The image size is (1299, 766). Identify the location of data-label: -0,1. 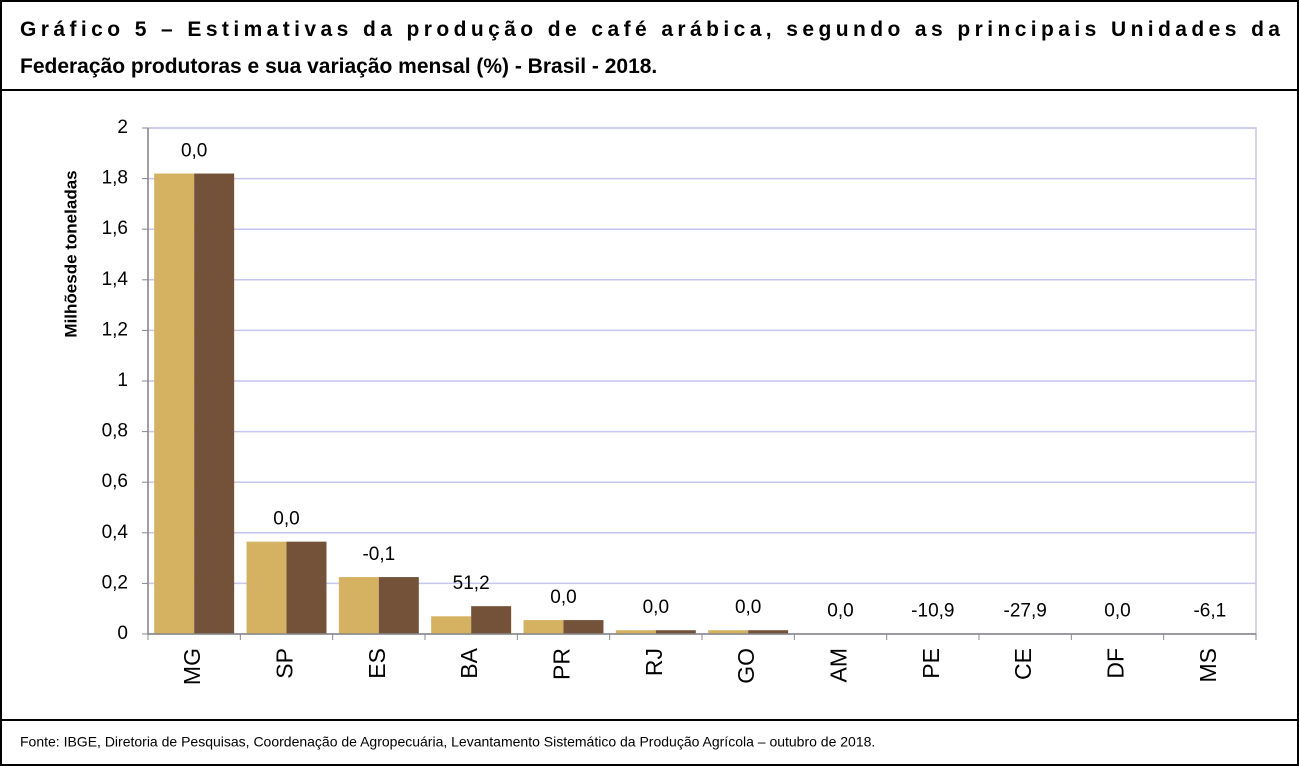
(378, 554).